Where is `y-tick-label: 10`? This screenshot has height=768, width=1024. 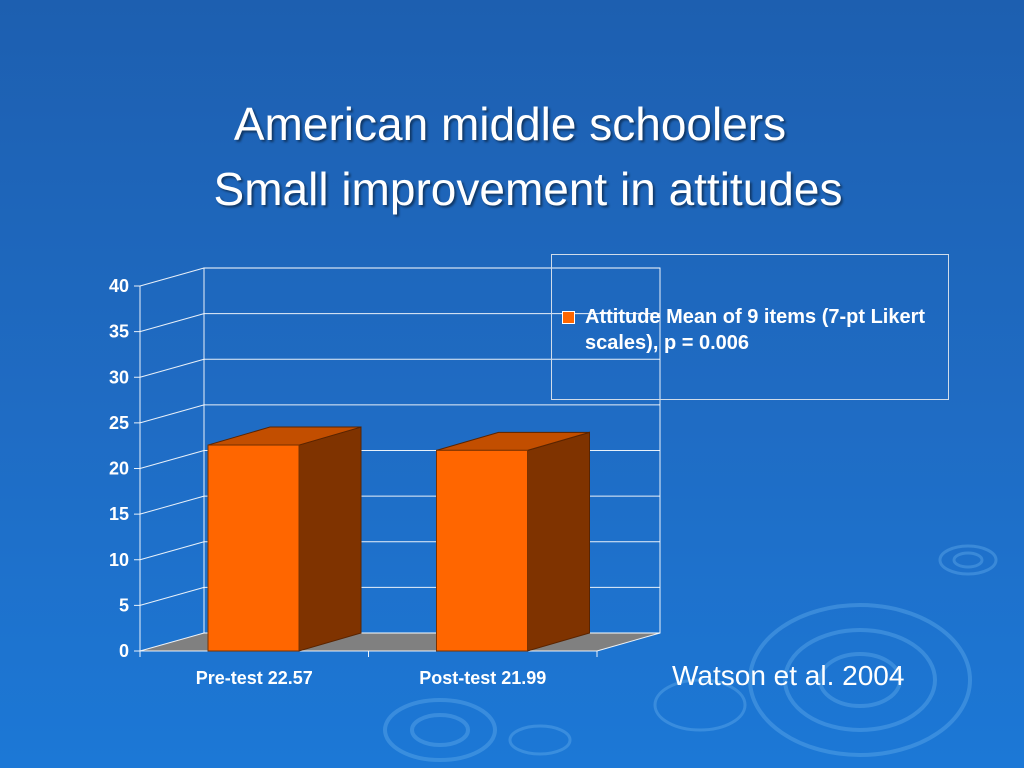 y-tick-label: 10 is located at coordinates (119, 560).